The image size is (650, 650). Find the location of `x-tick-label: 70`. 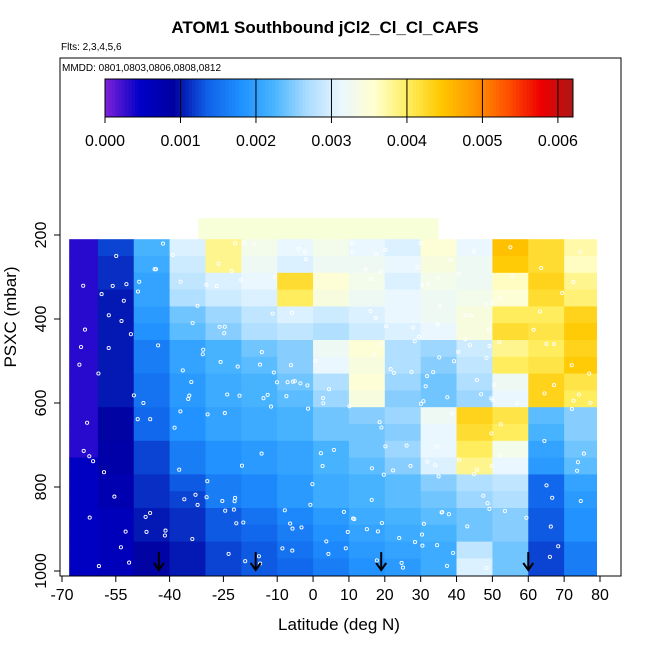

x-tick-label: 70 is located at coordinates (564, 595).